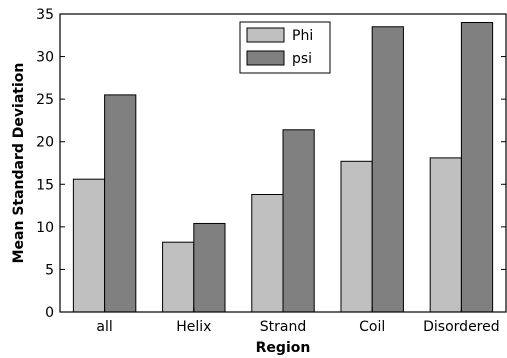  I want to click on x-axis: all Helix Strand Coil Disordered, so click(298, 321).